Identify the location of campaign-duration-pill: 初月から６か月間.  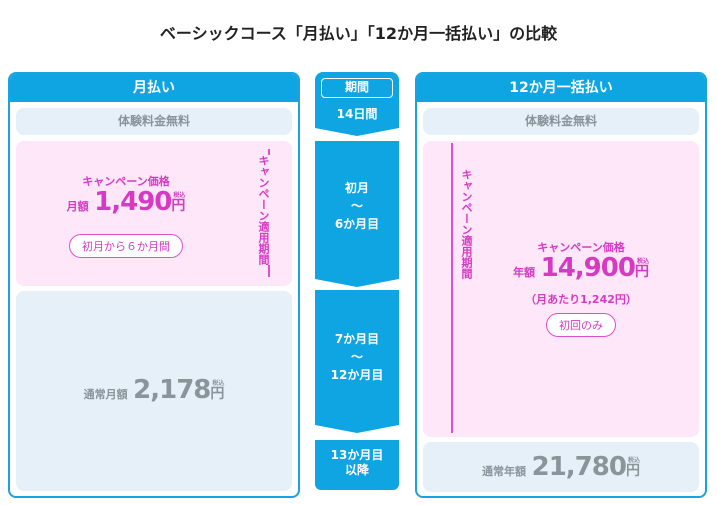
(126, 246).